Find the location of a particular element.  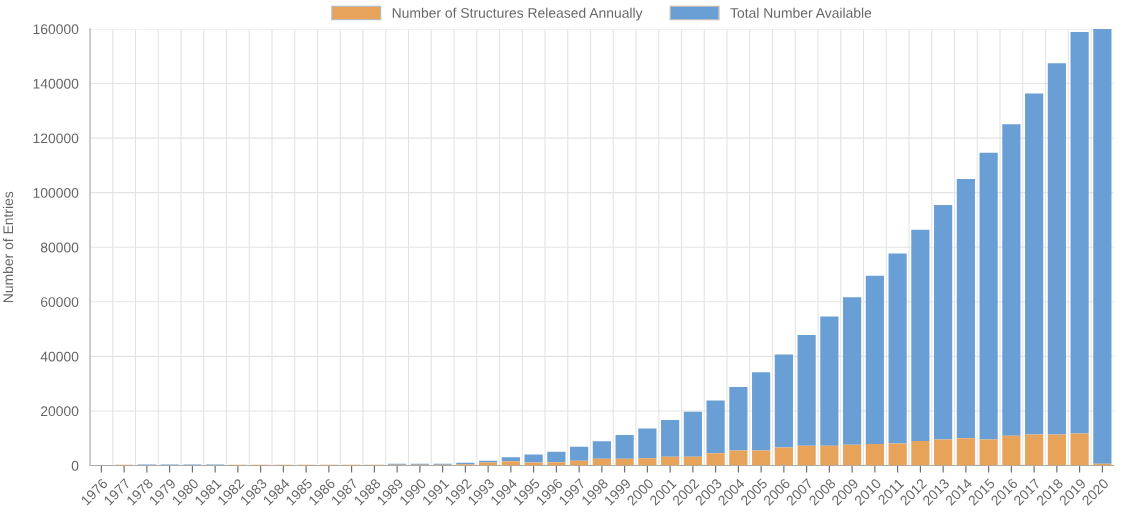

y-tick-label: 160000 is located at coordinates (56, 29).